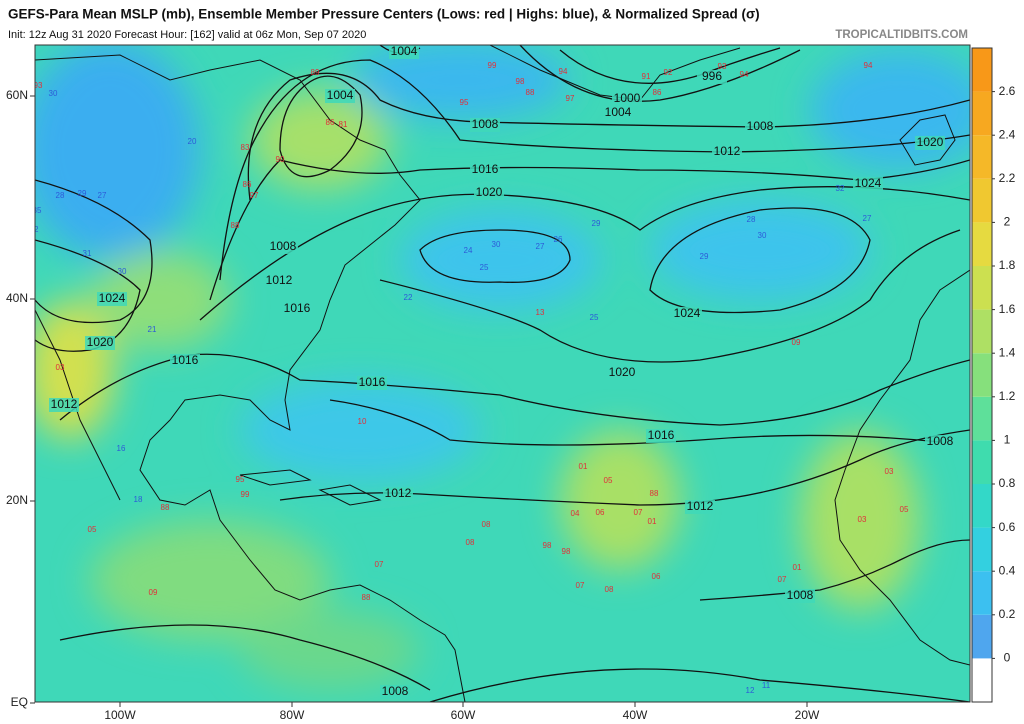 This screenshot has height=724, width=1024. I want to click on colorbar-tick-label: 2, so click(1007, 222).